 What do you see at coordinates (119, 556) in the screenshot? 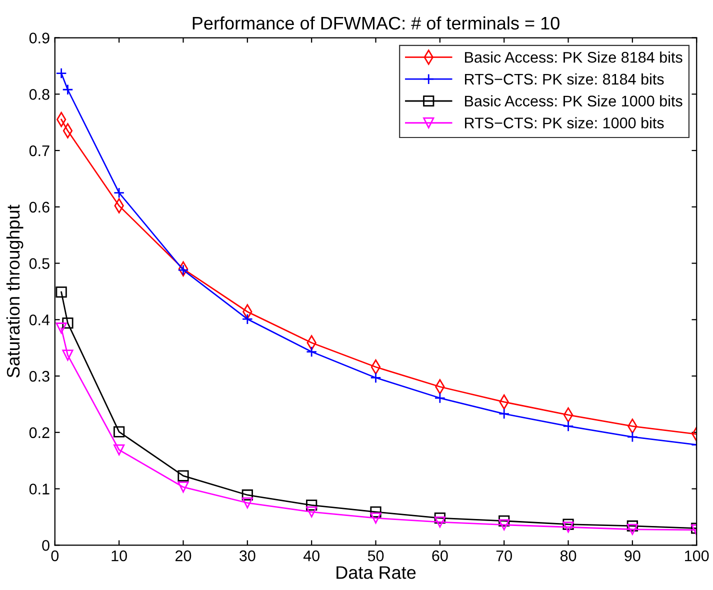
I see `x-tick-label: 10` at bounding box center [119, 556].